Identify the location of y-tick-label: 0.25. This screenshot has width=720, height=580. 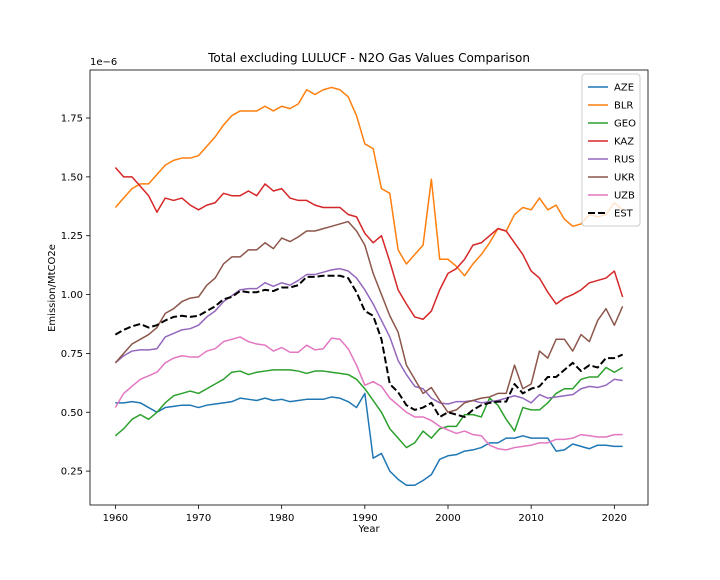
(72, 472).